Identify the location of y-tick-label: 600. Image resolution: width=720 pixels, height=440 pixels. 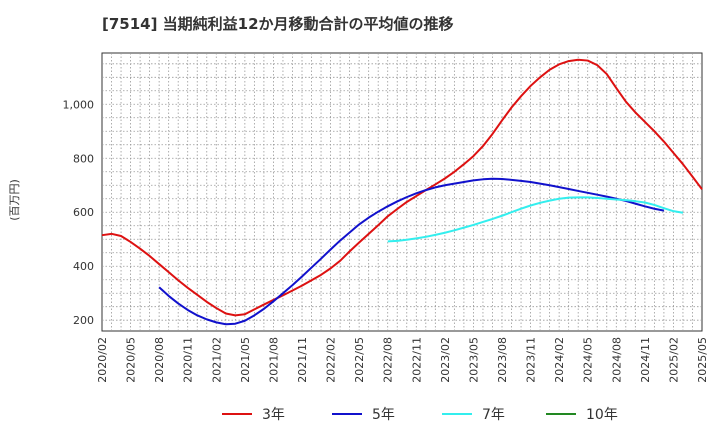
(83, 212).